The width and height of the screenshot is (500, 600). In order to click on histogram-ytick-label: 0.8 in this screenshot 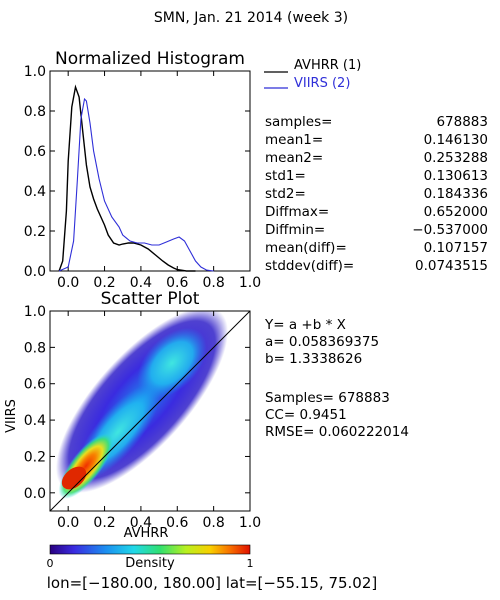, I will do `click(35, 112)`.